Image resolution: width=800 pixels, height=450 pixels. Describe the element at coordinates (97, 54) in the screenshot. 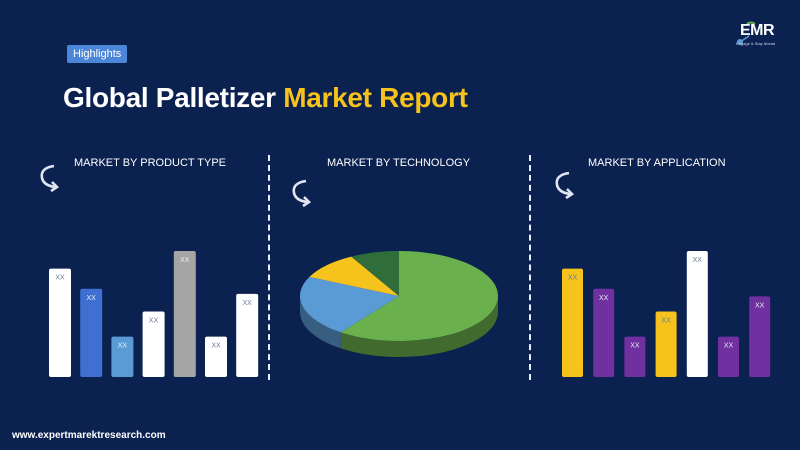

I see `highlights-badge: Highlights` at that location.